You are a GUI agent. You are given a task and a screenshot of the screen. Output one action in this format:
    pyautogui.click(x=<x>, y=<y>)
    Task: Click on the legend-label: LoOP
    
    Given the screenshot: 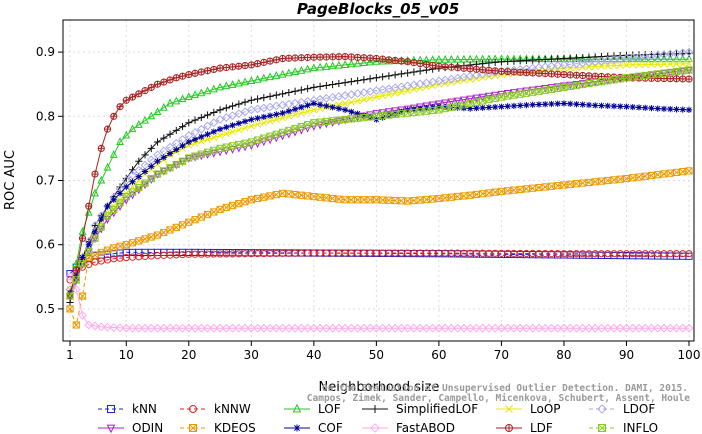 What is the action you would take?
    pyautogui.click(x=545, y=409)
    